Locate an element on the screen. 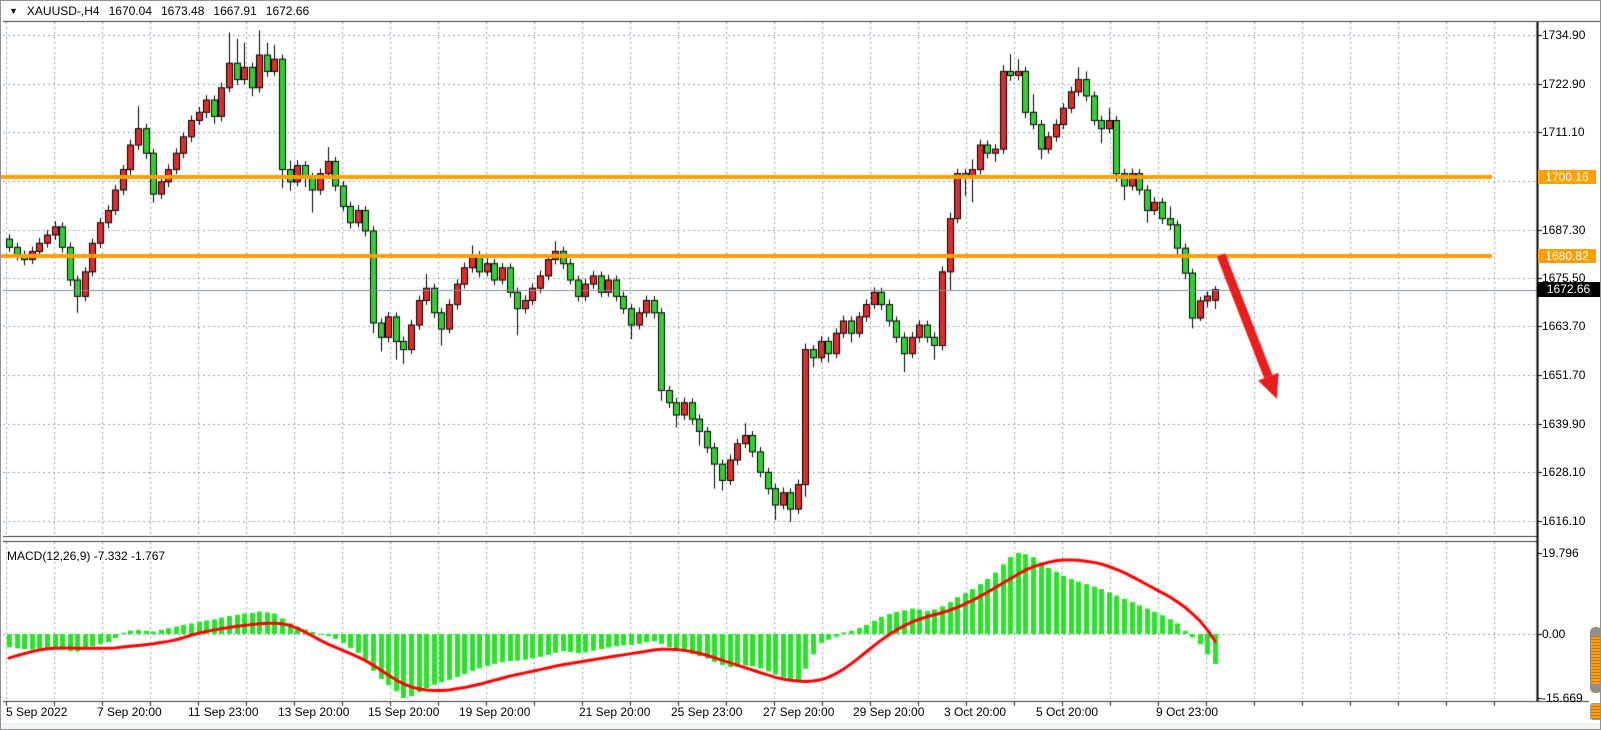 The width and height of the screenshot is (1601, 730). window-bottom-edge is located at coordinates (800, 726).